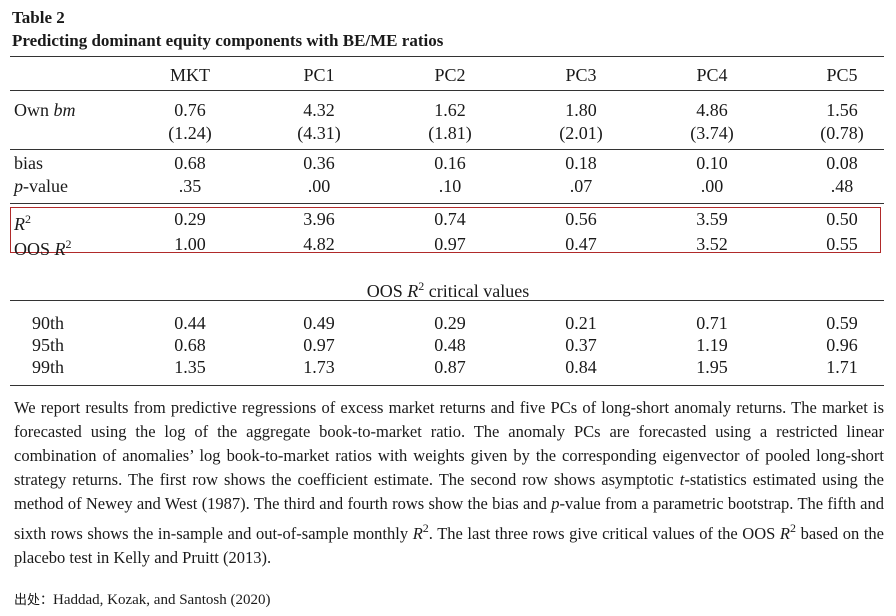 The height and width of the screenshot is (616, 896). Describe the element at coordinates (34, 600) in the screenshot. I see `source-label: 出处：` at that location.